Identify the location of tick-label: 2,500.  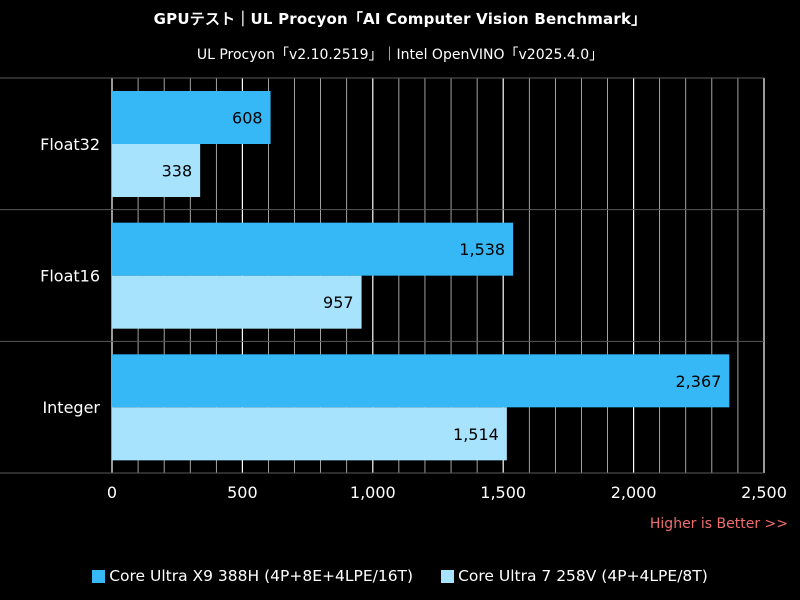
(764, 492).